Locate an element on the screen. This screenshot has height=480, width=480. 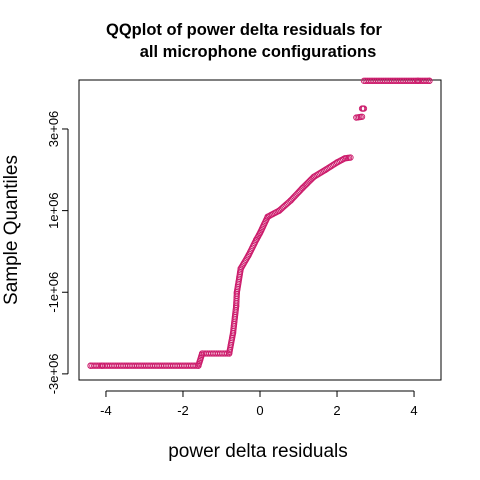
y-tick-label: -1e+06 is located at coordinates (53, 292).